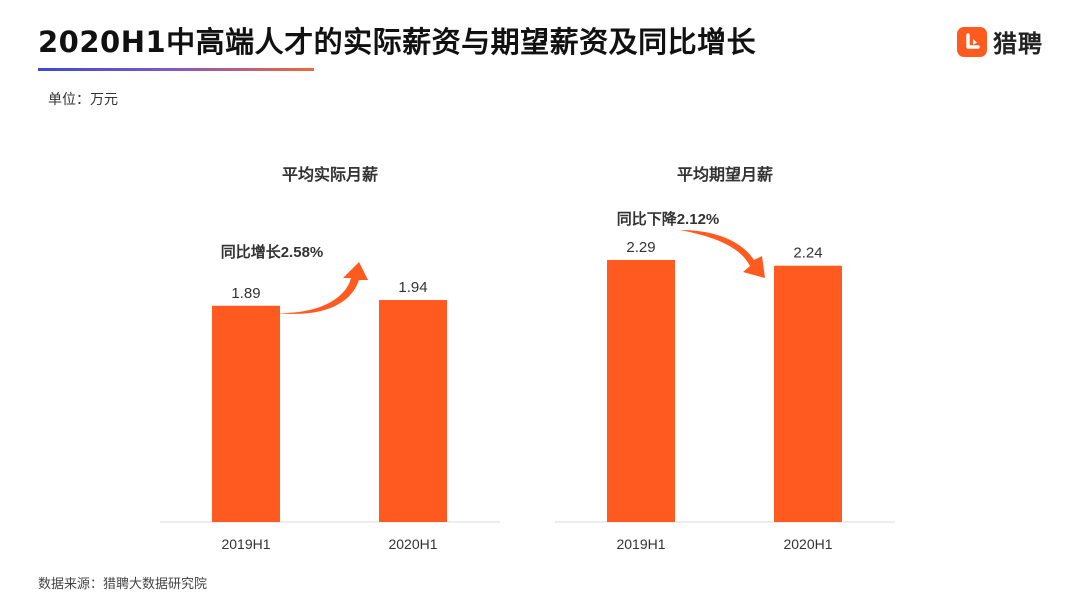 This screenshot has width=1080, height=608. Describe the element at coordinates (245, 293) in the screenshot. I see `data-label: 1.89` at that location.